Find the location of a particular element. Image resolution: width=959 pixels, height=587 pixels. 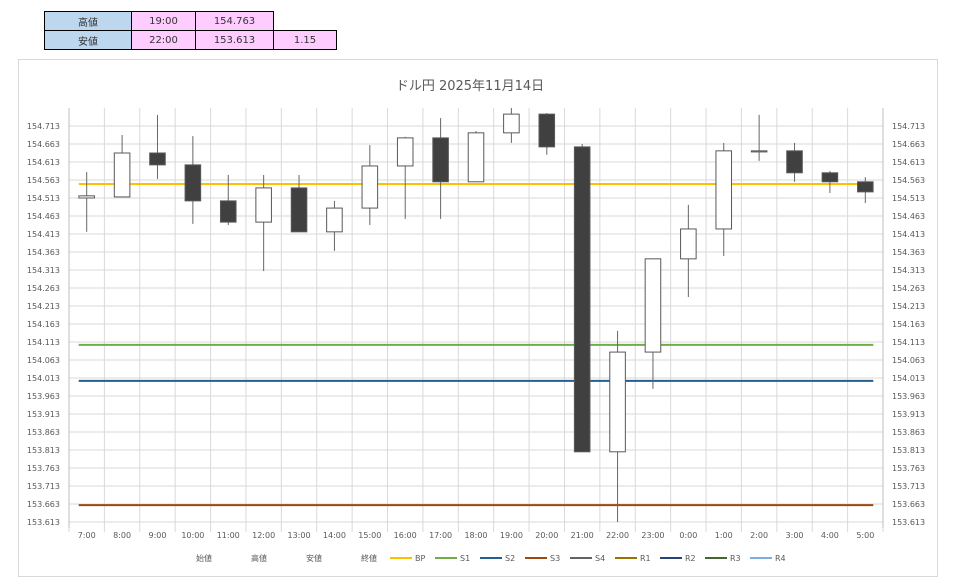

y-tick-label-right: 153.613 is located at coordinates (908, 522).